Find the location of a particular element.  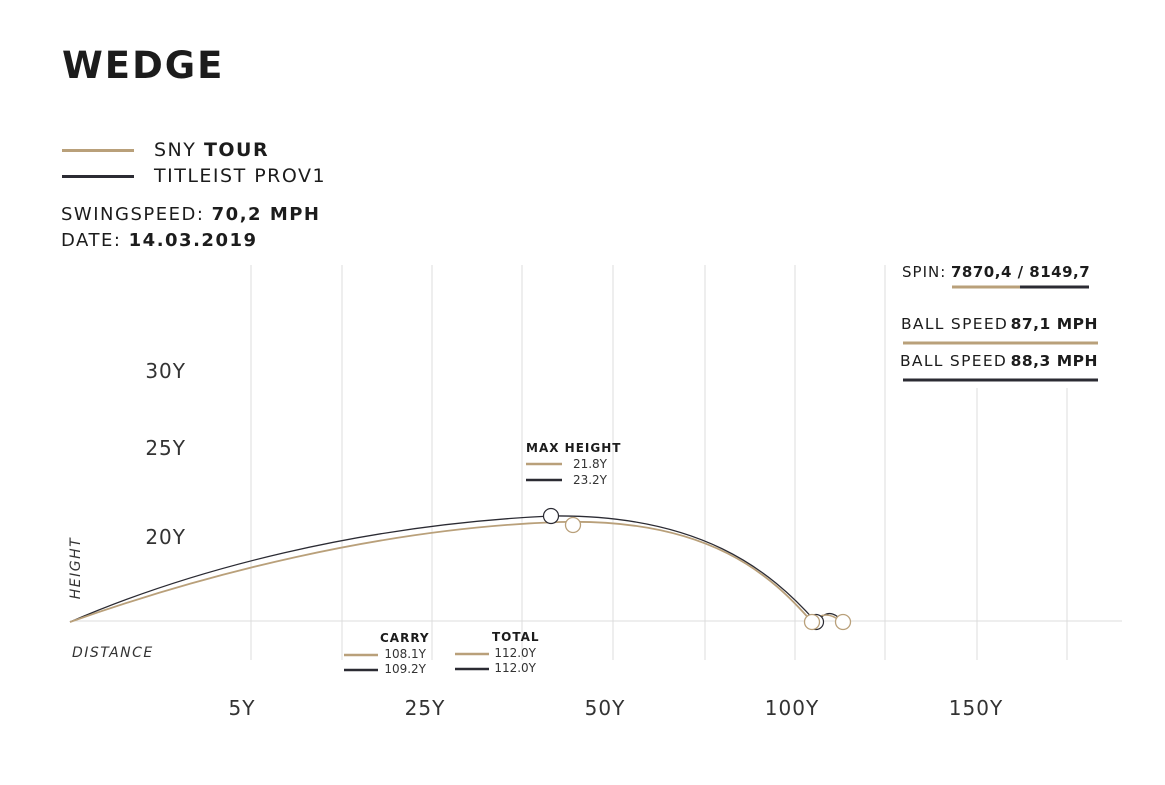

legend-label-sny: SNY is located at coordinates (175, 150).